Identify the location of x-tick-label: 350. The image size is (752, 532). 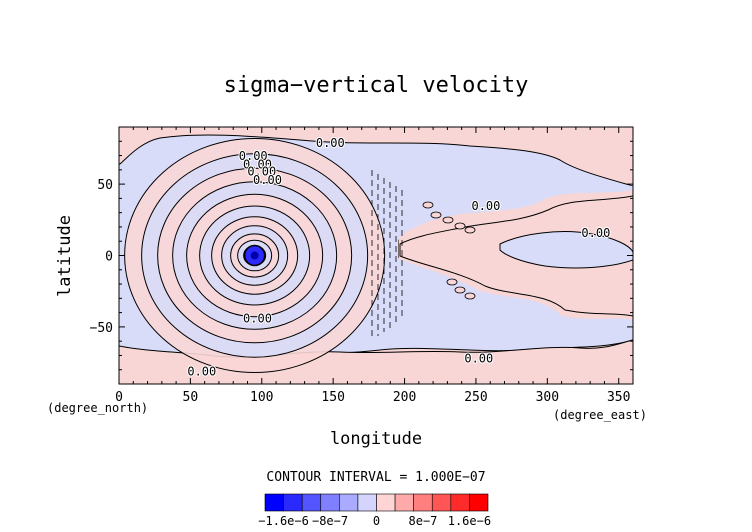
(618, 397).